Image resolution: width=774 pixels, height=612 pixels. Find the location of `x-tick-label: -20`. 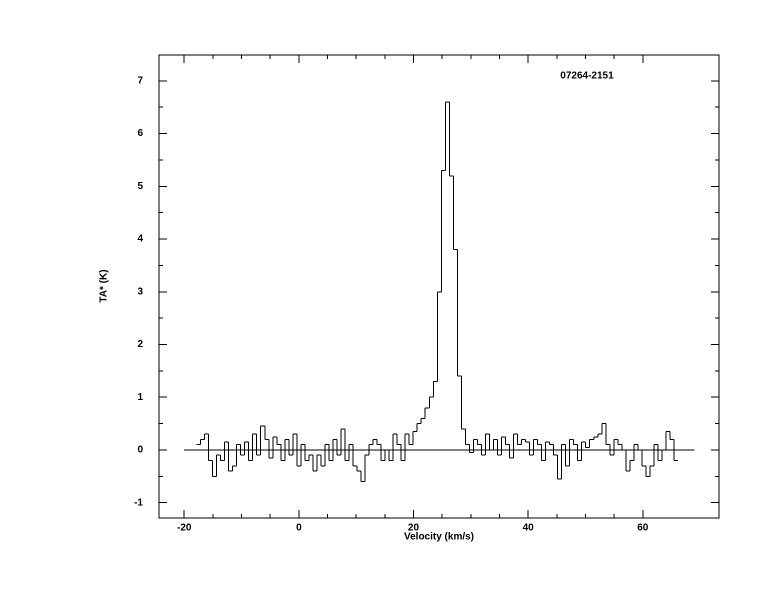

x-tick-label: -20 is located at coordinates (184, 528).